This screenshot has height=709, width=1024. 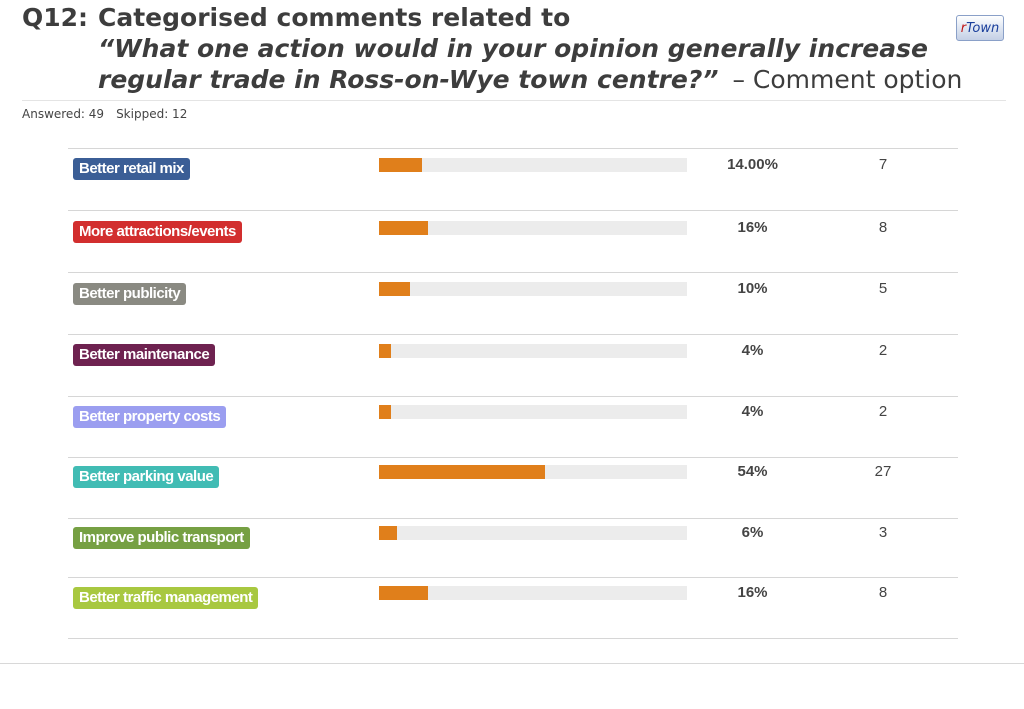 What do you see at coordinates (752, 532) in the screenshot?
I see `percent-value: 6%` at bounding box center [752, 532].